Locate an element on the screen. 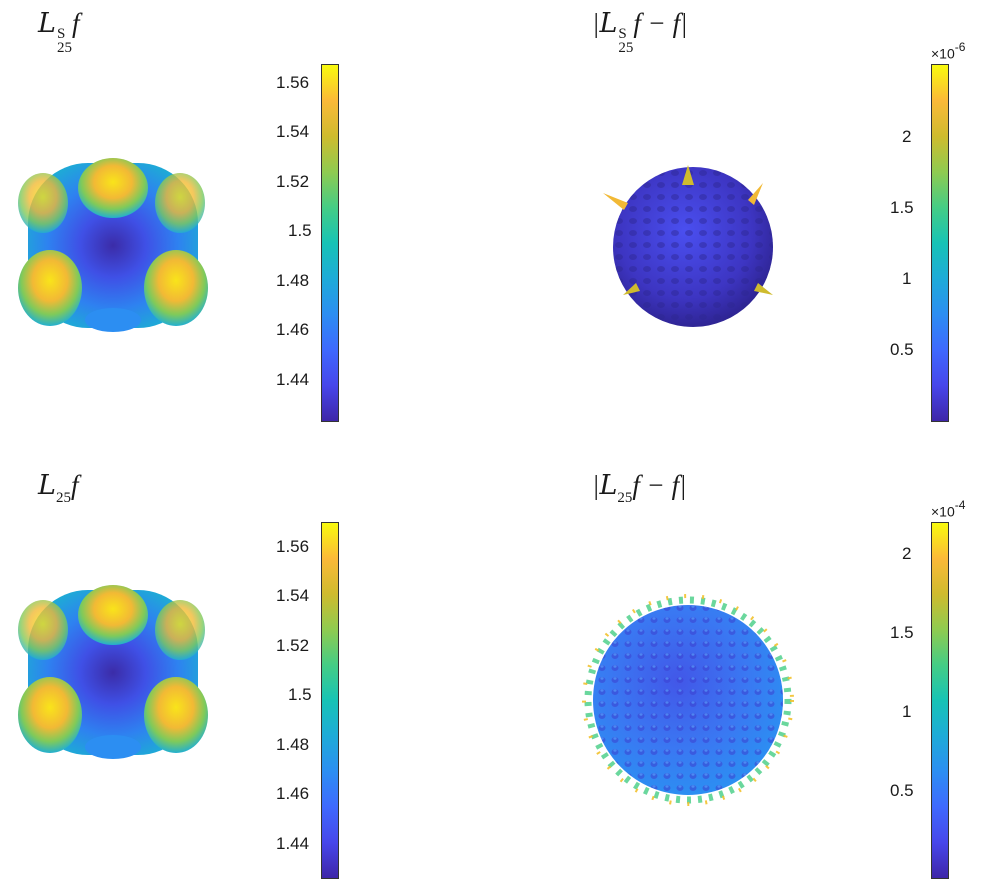 Image resolution: width=991 pixels, height=879 pixels. panel-title: L25f is located at coordinates (58, 488).